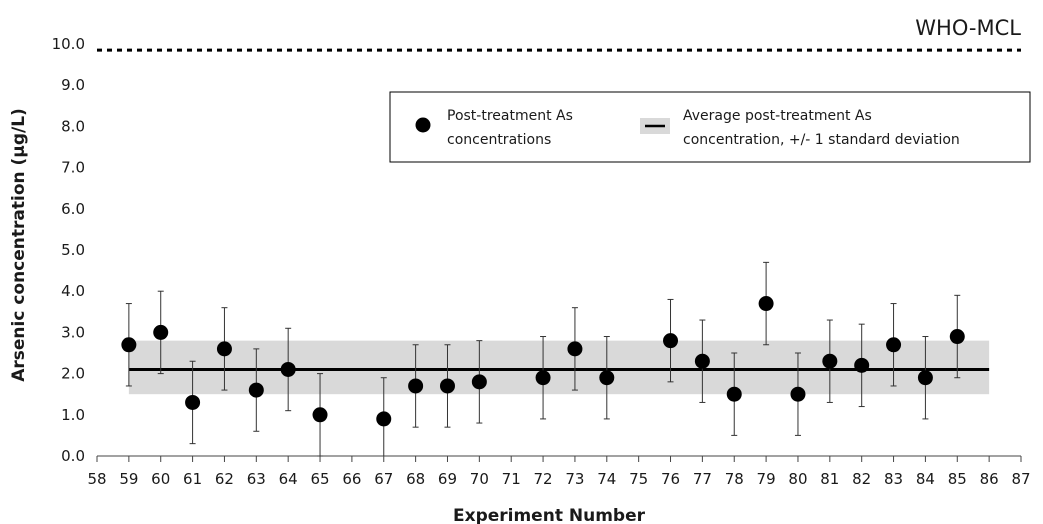 This screenshot has width=1043, height=524. What do you see at coordinates (73, 332) in the screenshot?
I see `y-tick-label: 3.0` at bounding box center [73, 332].